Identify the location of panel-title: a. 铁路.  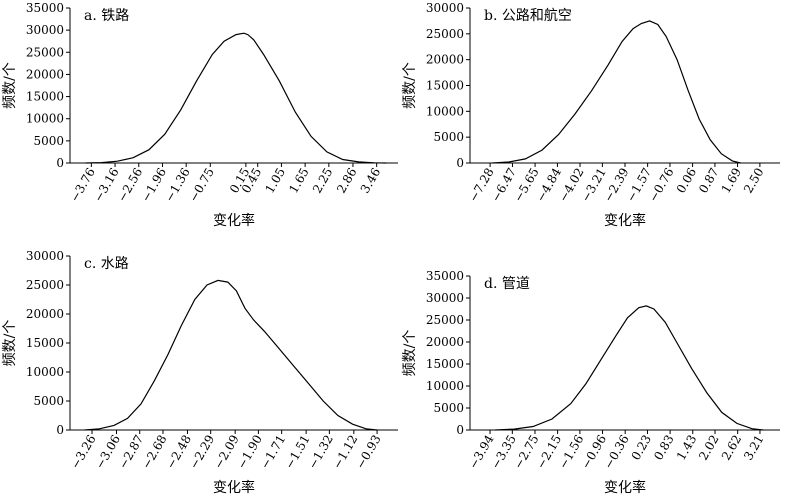
(106, 16).